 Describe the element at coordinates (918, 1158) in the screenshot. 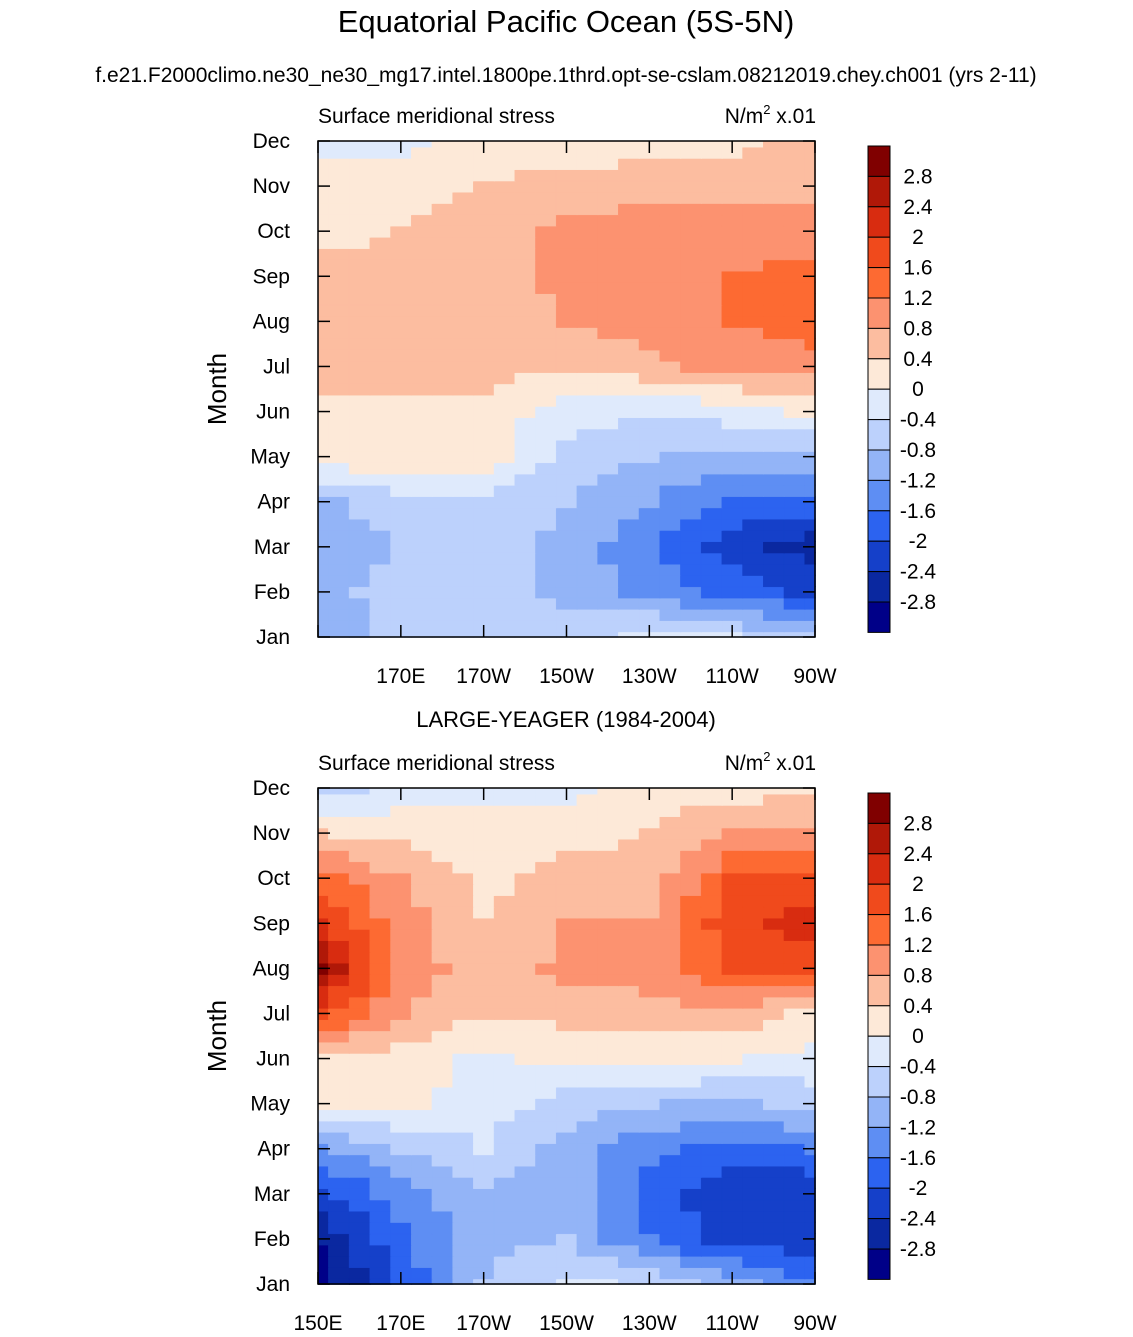

I see `colorbar-label: -1.6` at that location.